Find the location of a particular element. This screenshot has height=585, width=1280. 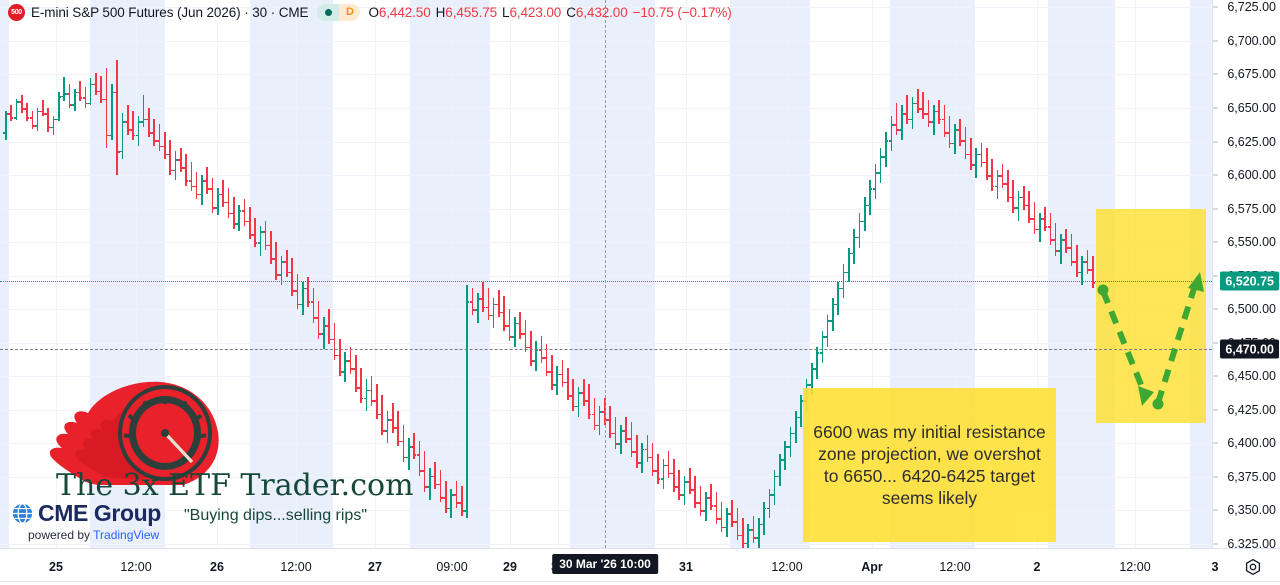

price-axis-tick: 6,650.00 is located at coordinates (1251, 107).